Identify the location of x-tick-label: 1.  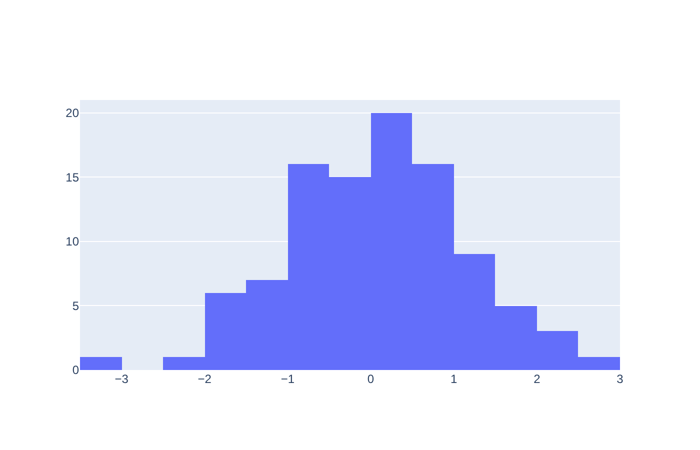
(454, 379).